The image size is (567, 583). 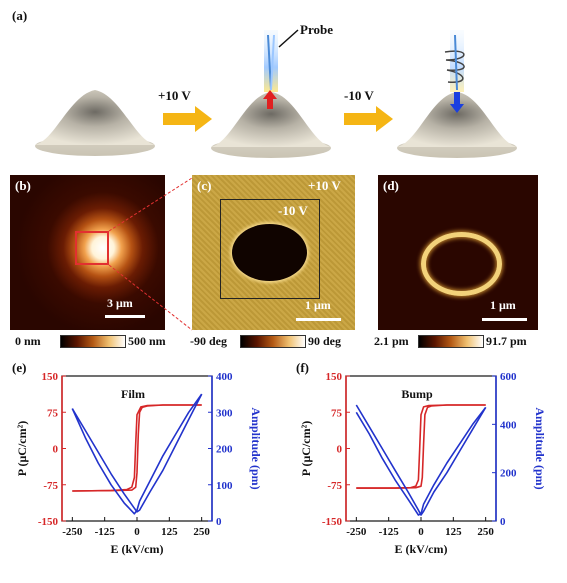 What do you see at coordinates (169, 532) in the screenshot?
I see `chart-e-x-tick-label: 125` at bounding box center [169, 532].